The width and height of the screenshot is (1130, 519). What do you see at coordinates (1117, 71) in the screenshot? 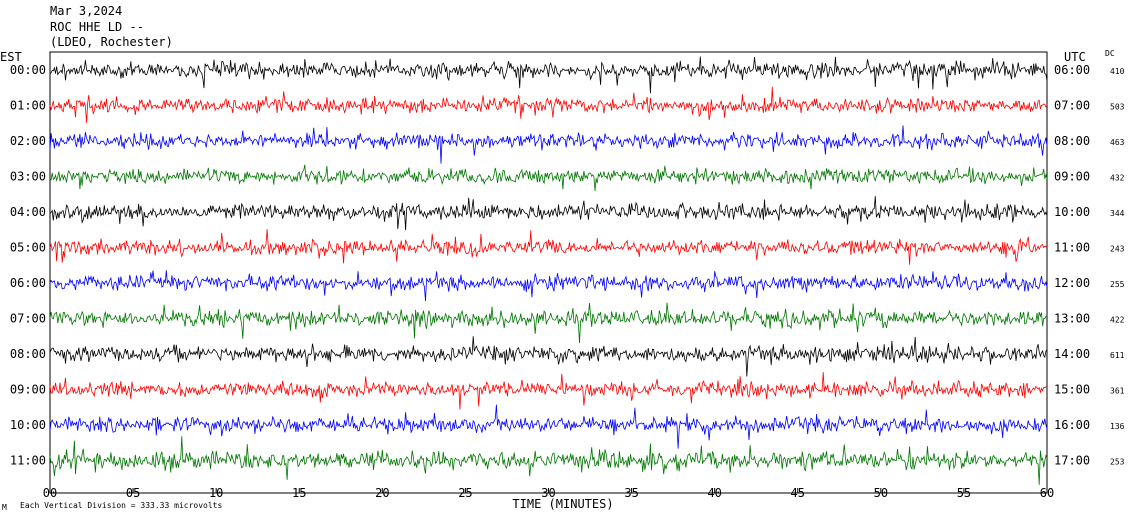
I see `dc-offset-value: 410` at bounding box center [1117, 71].